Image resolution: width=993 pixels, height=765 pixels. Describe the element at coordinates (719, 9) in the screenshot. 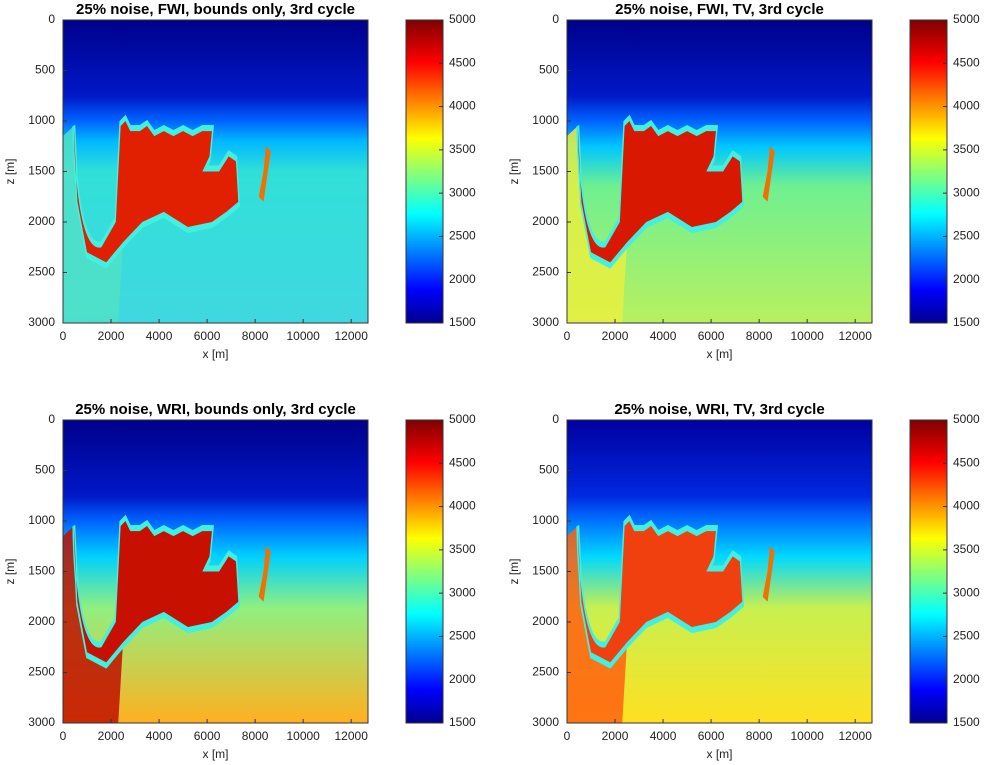

I see `panel-title: 25% noise, FWI, TV, 3rd cycle` at that location.